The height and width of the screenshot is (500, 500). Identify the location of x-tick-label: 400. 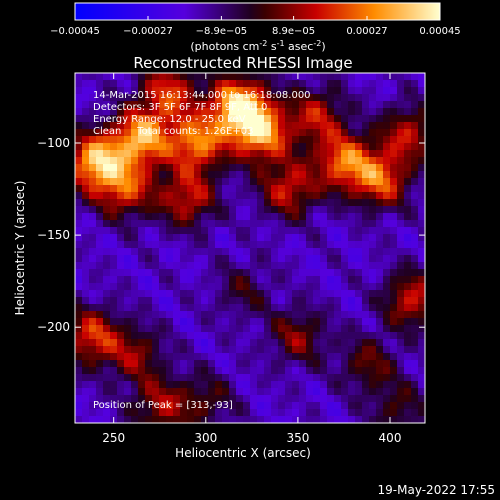
(390, 438).